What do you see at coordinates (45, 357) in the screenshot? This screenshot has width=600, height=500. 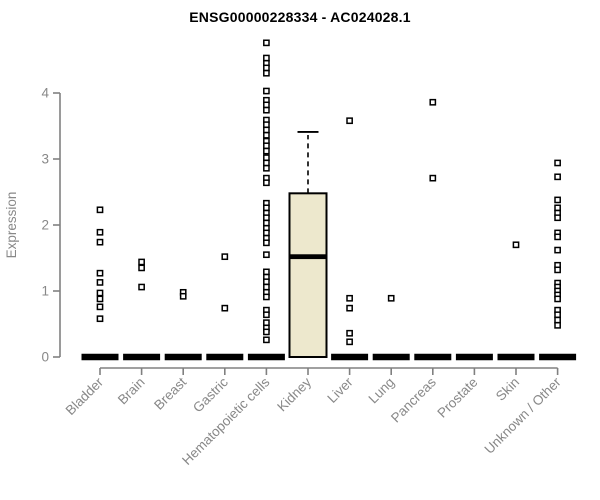 I see `y-axis-tick-label: 0` at bounding box center [45, 357].